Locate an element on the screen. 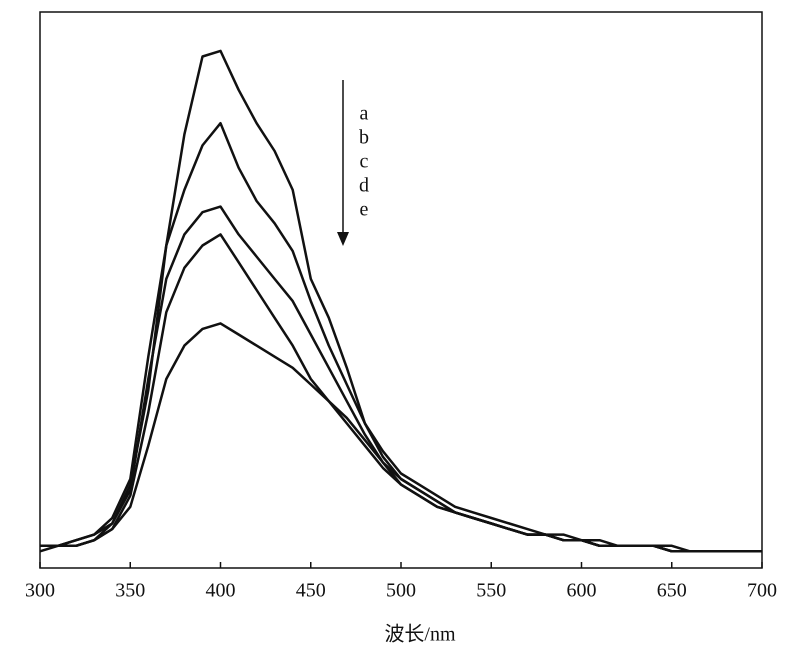  x-axis-label: 波长/nm is located at coordinates (420, 634).